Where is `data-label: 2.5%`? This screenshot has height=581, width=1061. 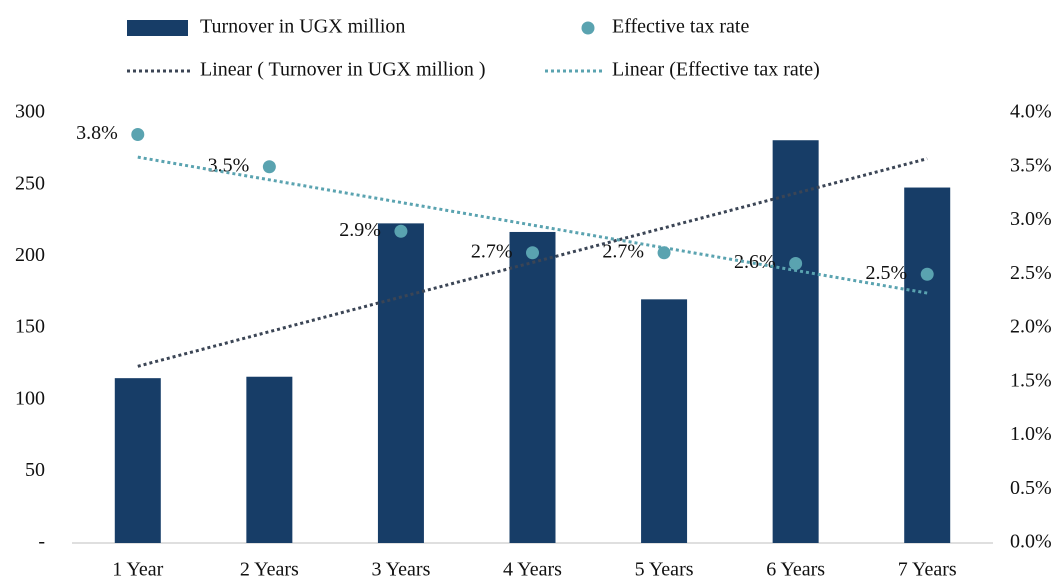
data-label: 2.5% is located at coordinates (887, 273).